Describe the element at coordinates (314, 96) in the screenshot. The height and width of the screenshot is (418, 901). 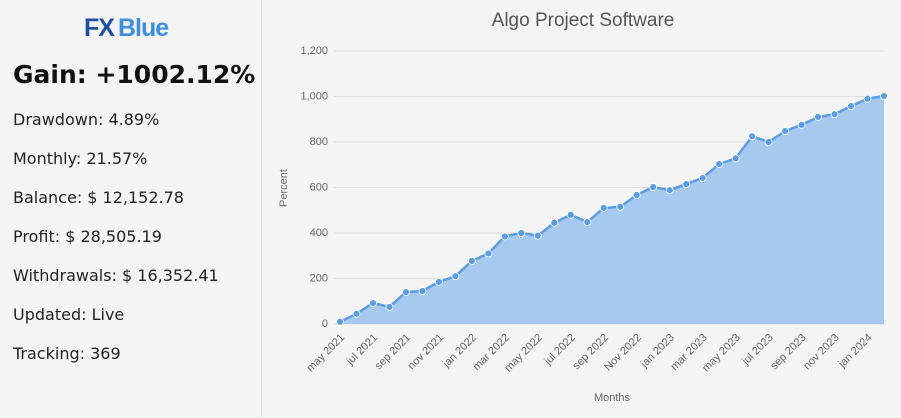
I see `y-tick-label: 1,000` at that location.